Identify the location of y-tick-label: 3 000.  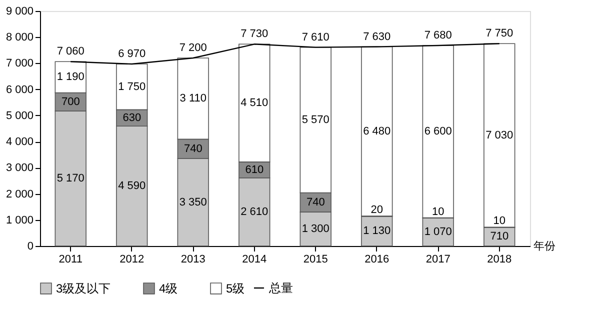
(20, 168).